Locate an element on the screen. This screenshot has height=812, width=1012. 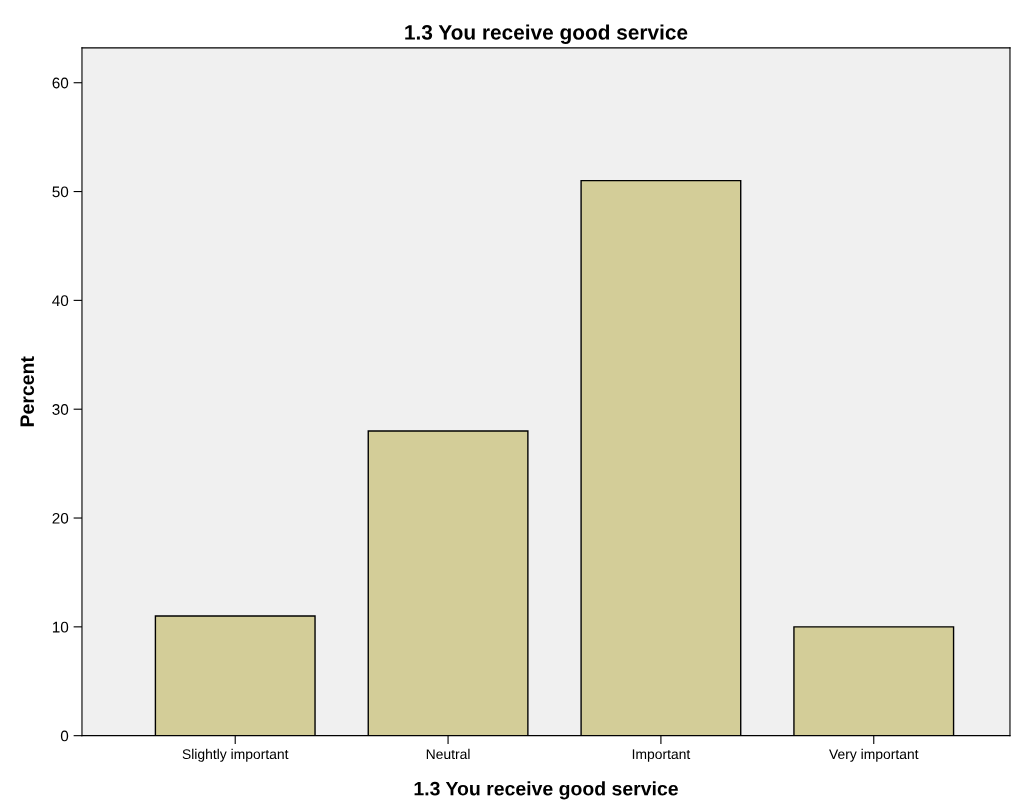
y-axis-title: Percent is located at coordinates (27, 391).